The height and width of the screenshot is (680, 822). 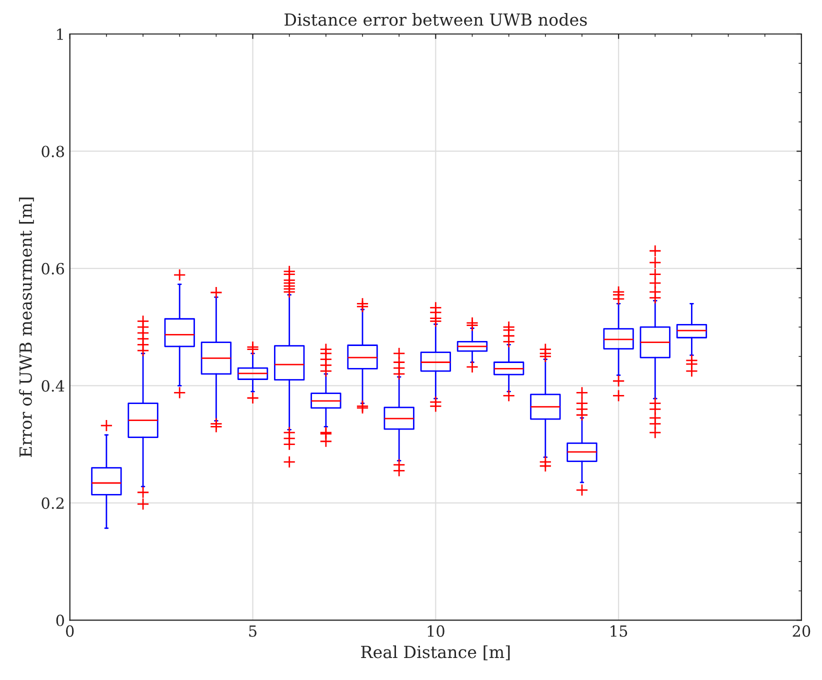 I want to click on y-axis-title: Error of UWB measurment [m], so click(x=26, y=328).